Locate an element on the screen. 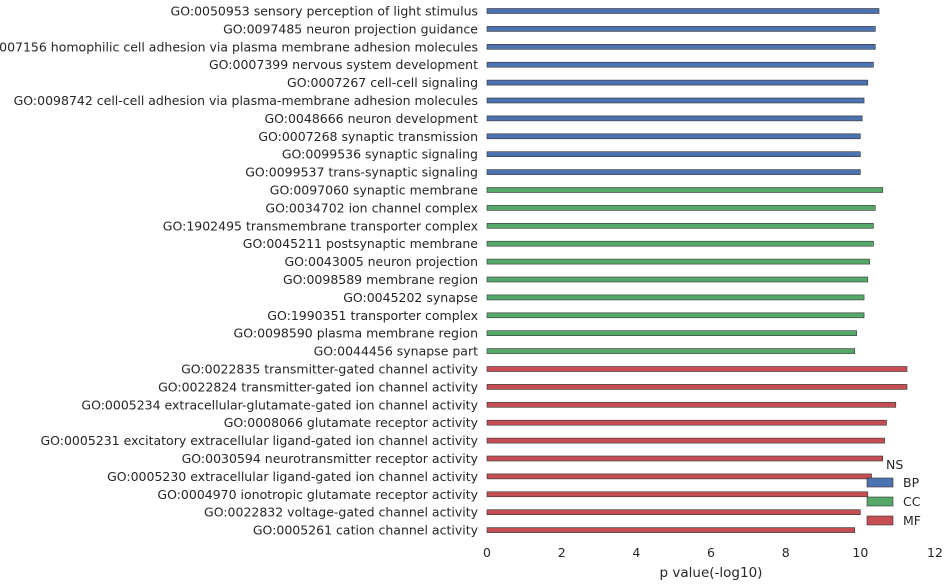  category-label: GO:0007267 cell-cell signaling is located at coordinates (382, 82).